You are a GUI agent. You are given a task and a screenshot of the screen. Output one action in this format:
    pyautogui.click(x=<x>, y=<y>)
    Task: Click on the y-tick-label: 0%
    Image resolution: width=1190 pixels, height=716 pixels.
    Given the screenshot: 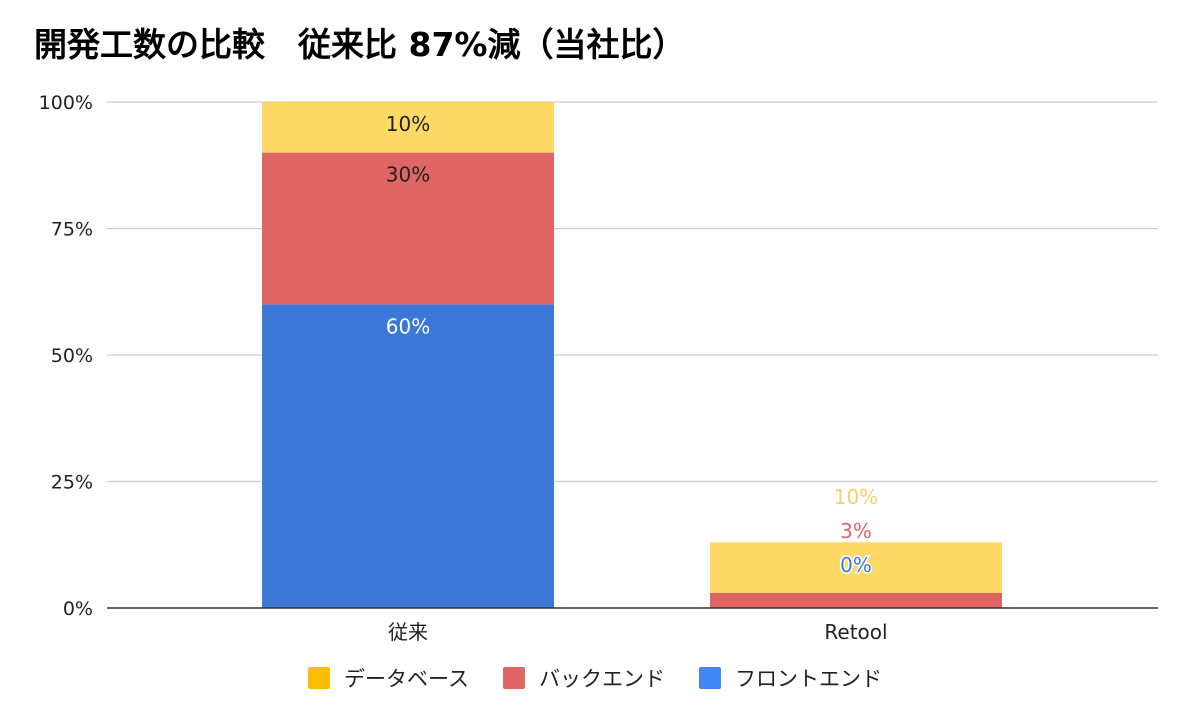 What is the action you would take?
    pyautogui.click(x=78, y=609)
    